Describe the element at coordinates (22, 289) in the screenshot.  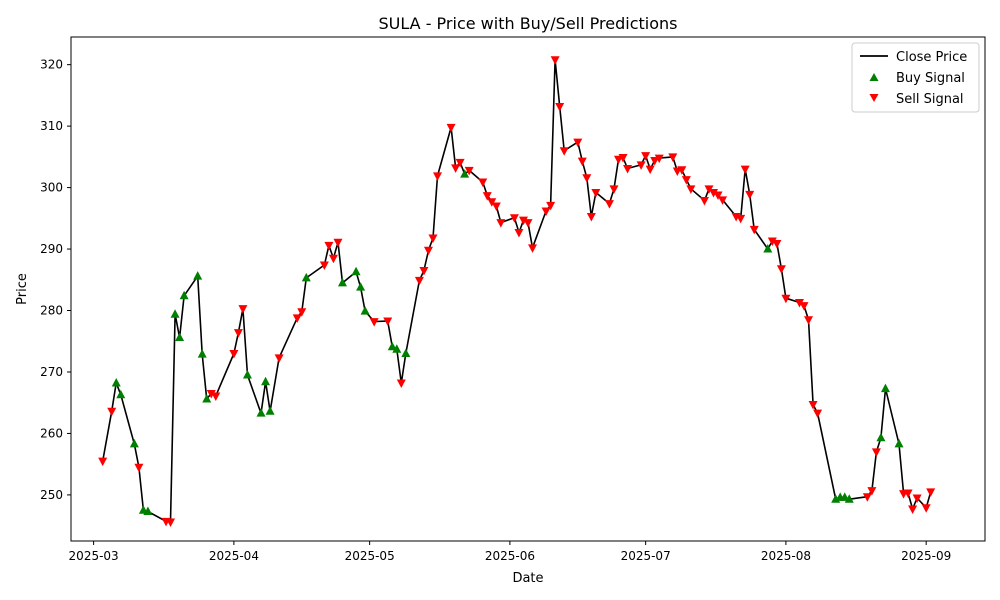
I see `y-axis-title: Price` at that location.